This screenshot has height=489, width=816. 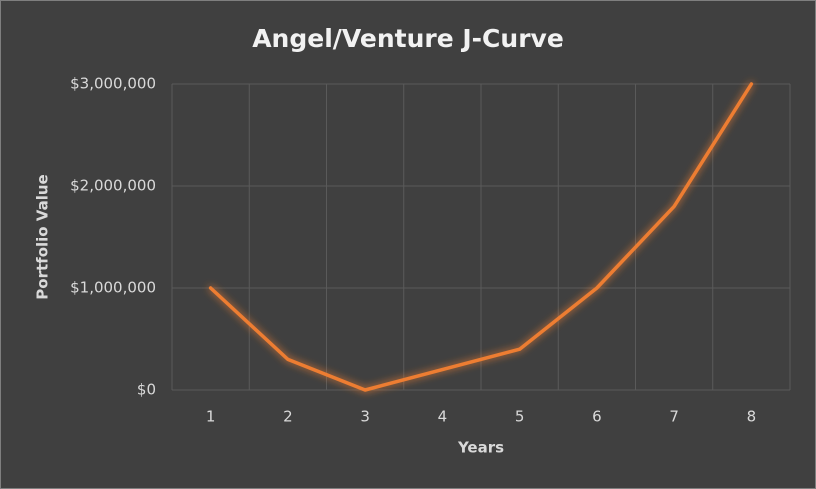 I want to click on y-axis-title: Portfolio Value, so click(x=43, y=236).